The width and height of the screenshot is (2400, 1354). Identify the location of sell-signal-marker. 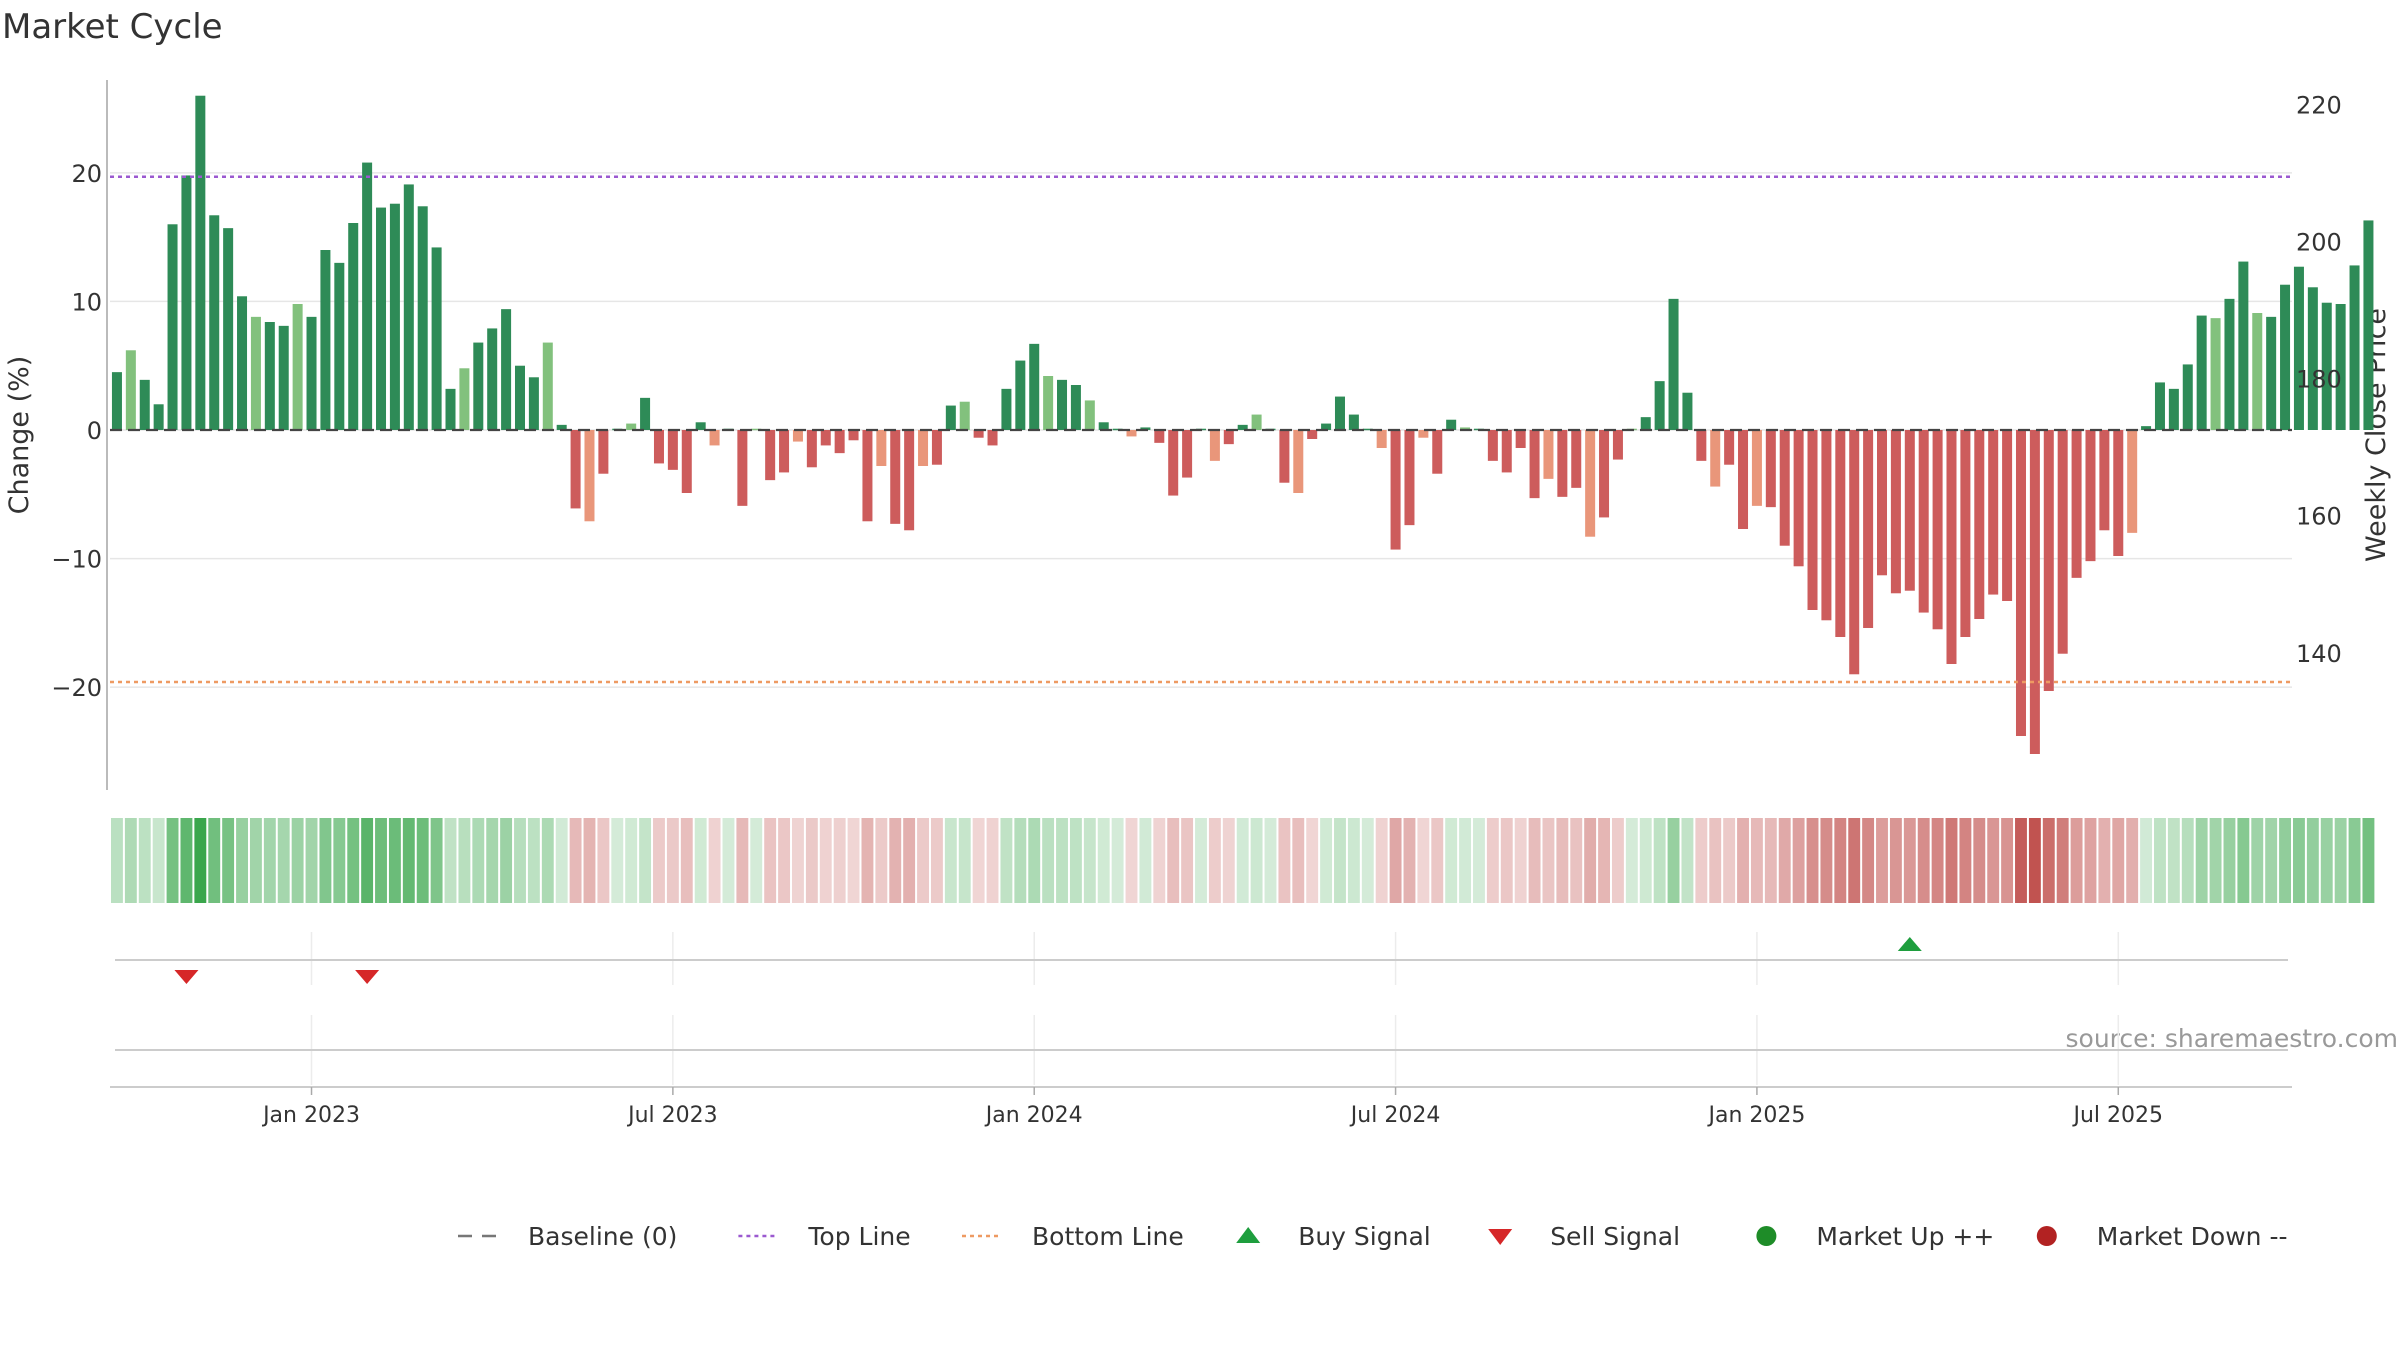
(367, 977).